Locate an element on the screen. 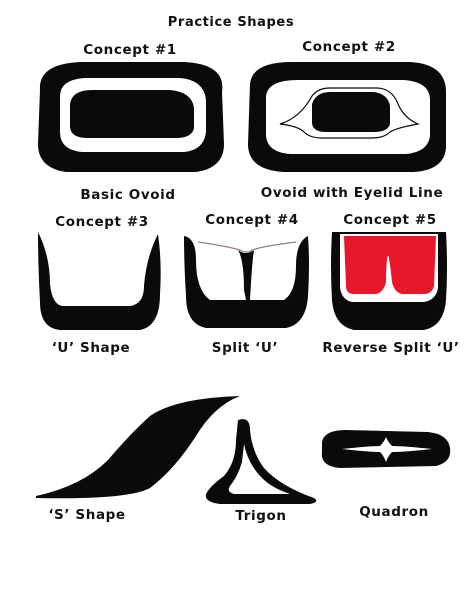  reverse-split-u-shape is located at coordinates (389, 281).